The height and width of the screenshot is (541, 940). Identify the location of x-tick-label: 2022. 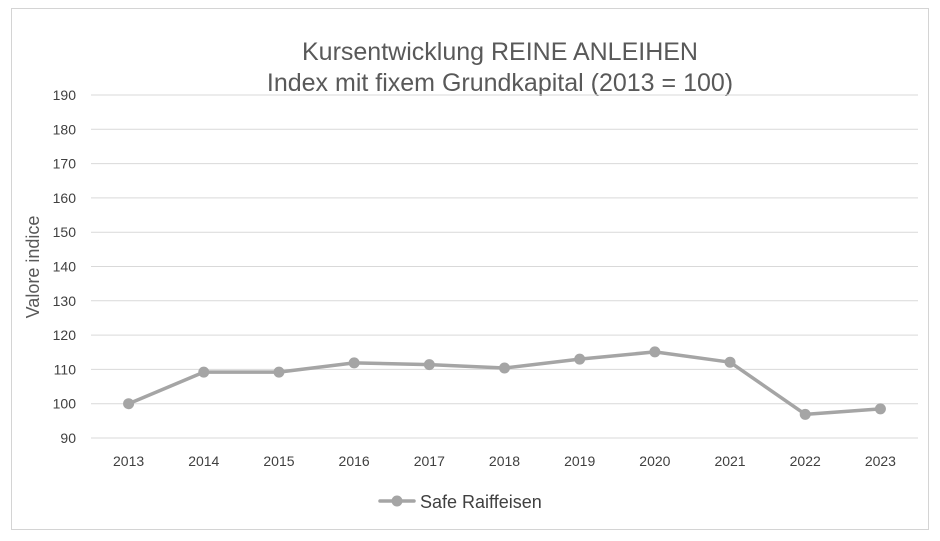
(805, 461).